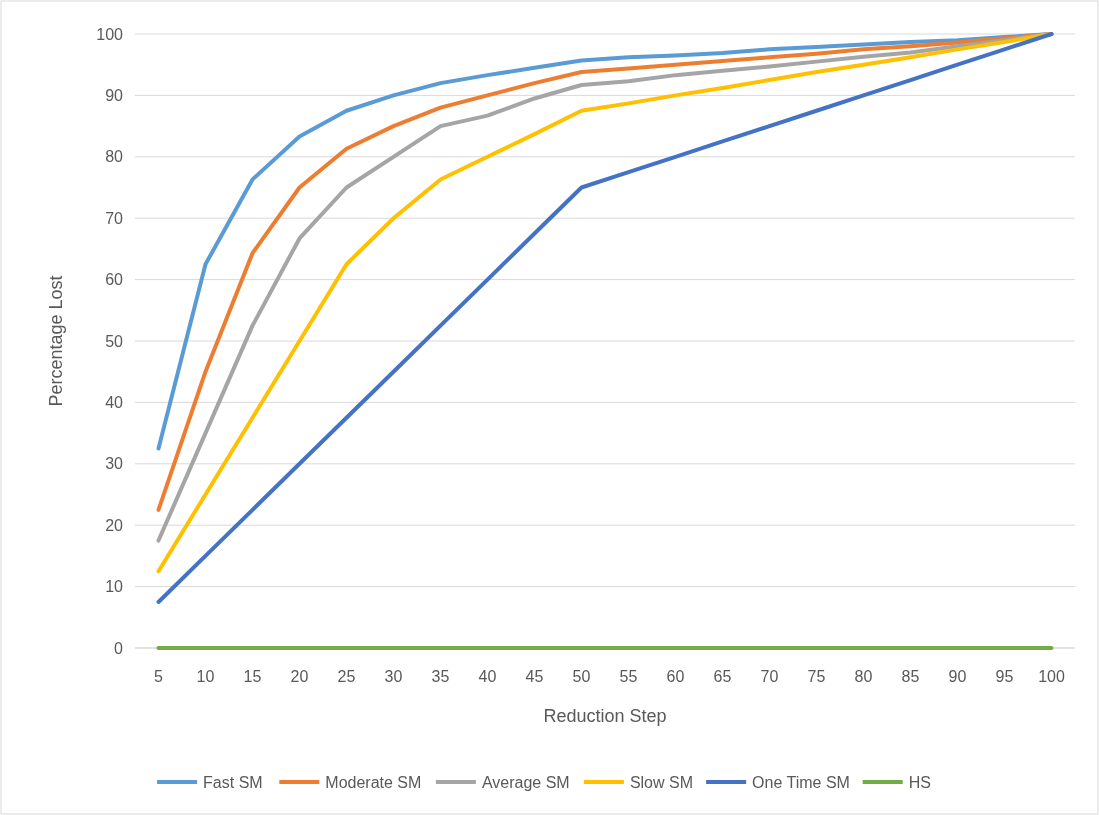  I want to click on y-tick-label: 30, so click(114, 464).